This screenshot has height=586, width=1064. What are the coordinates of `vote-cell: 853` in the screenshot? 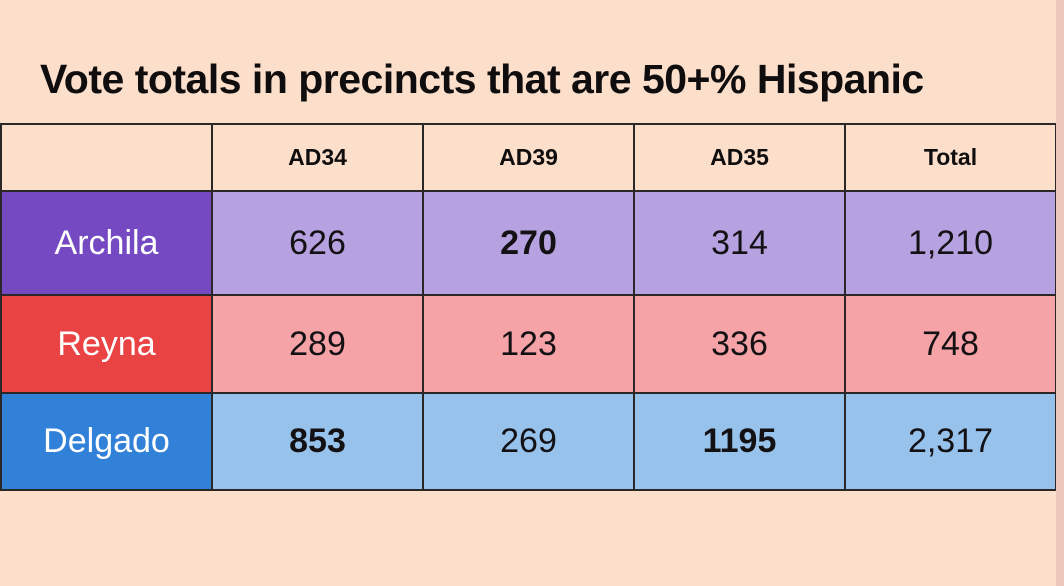 It's located at (317, 441).